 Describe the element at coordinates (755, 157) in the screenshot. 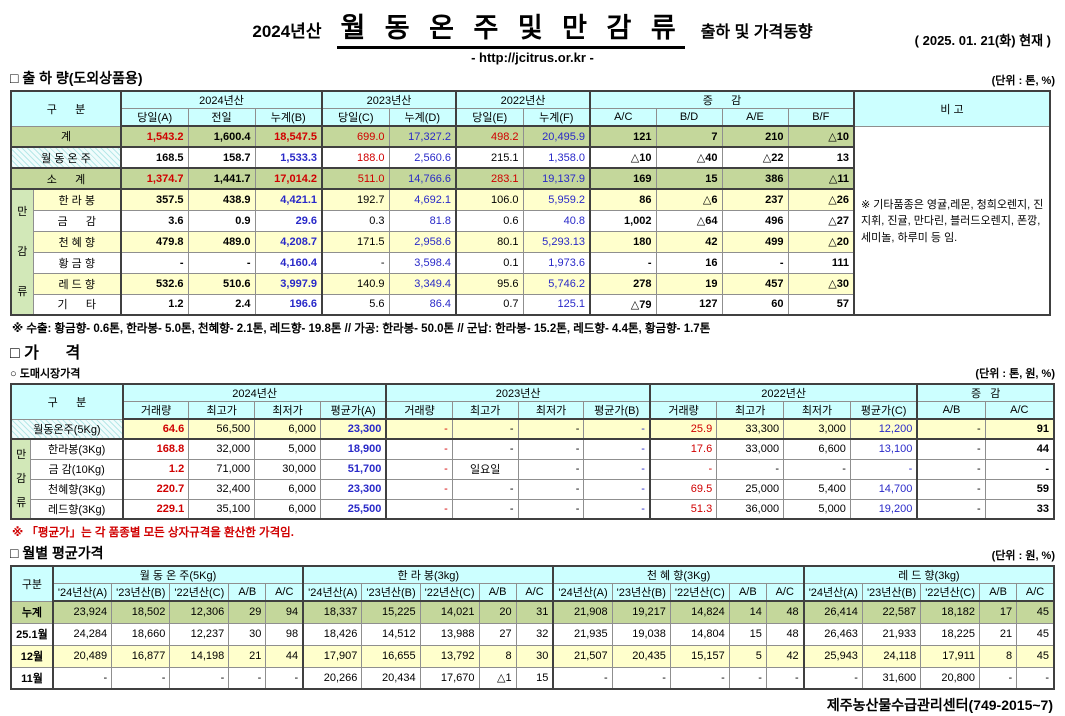

I see `table-cell: △22` at that location.